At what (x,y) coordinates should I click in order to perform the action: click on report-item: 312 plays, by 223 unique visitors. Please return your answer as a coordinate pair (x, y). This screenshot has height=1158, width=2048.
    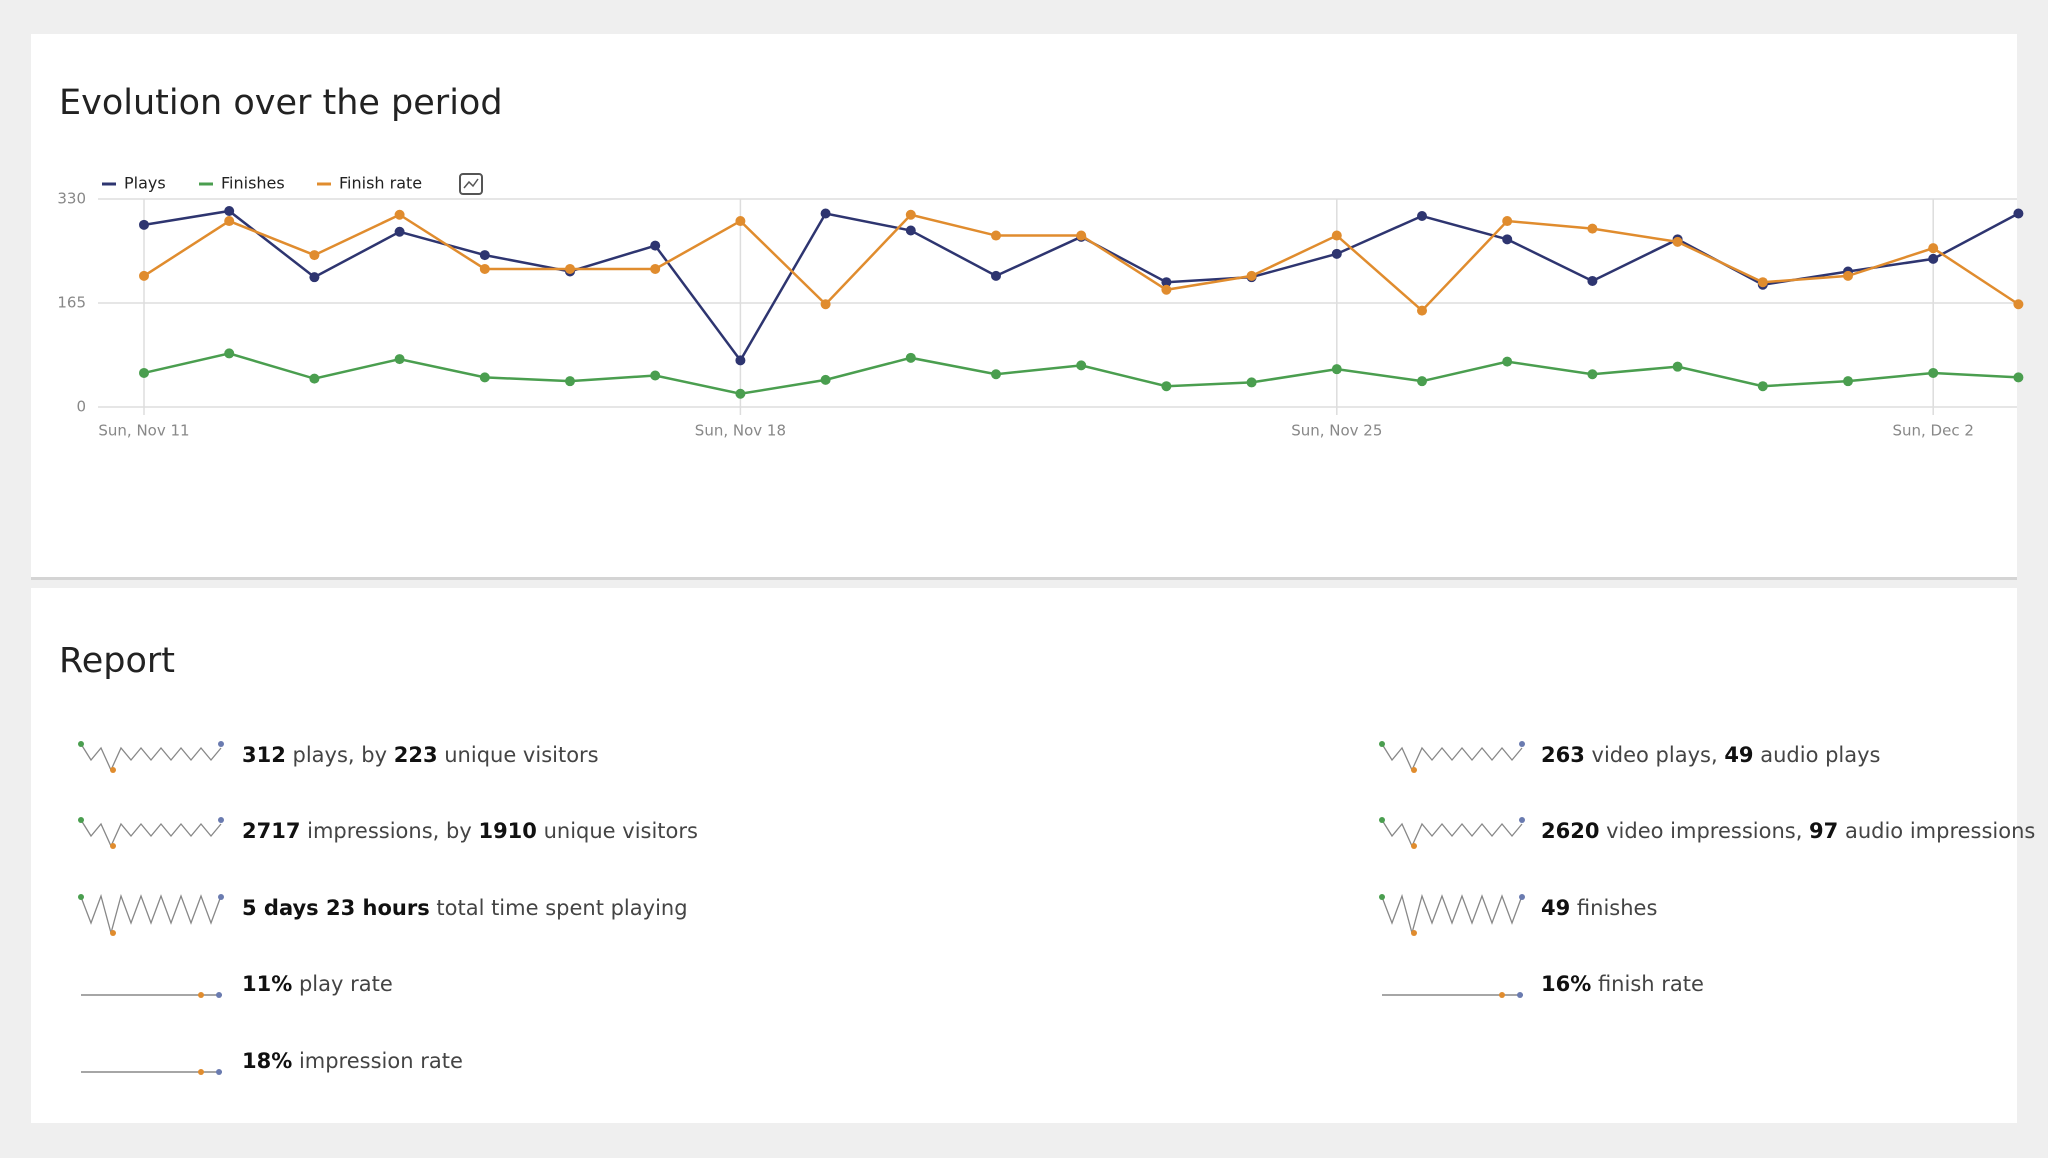
    Looking at the image, I should click on (420, 755).